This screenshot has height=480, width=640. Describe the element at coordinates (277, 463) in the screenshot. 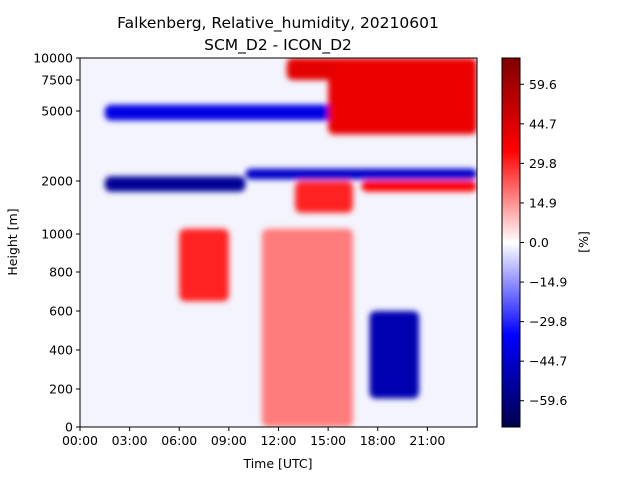

I see `x-axis-label: Time [UTC]` at that location.